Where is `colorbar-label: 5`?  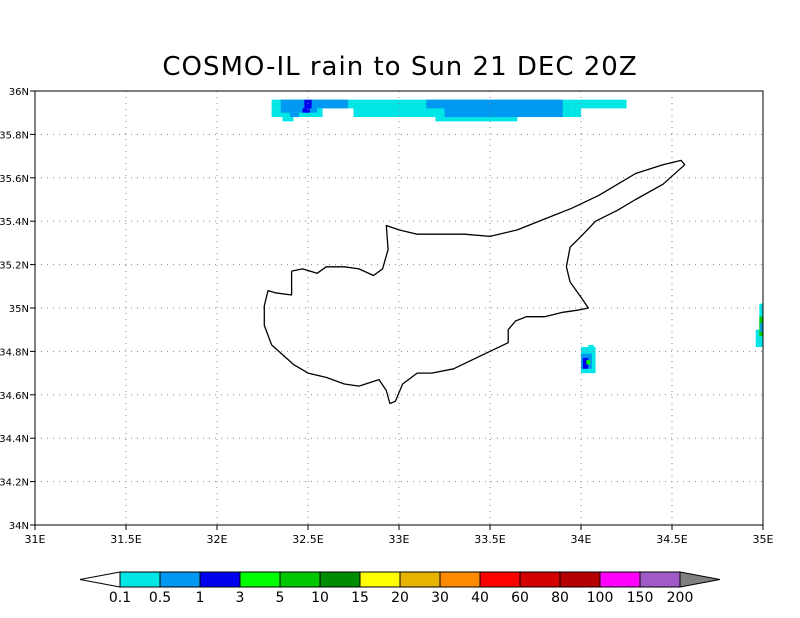 colorbar-label: 5 is located at coordinates (280, 598).